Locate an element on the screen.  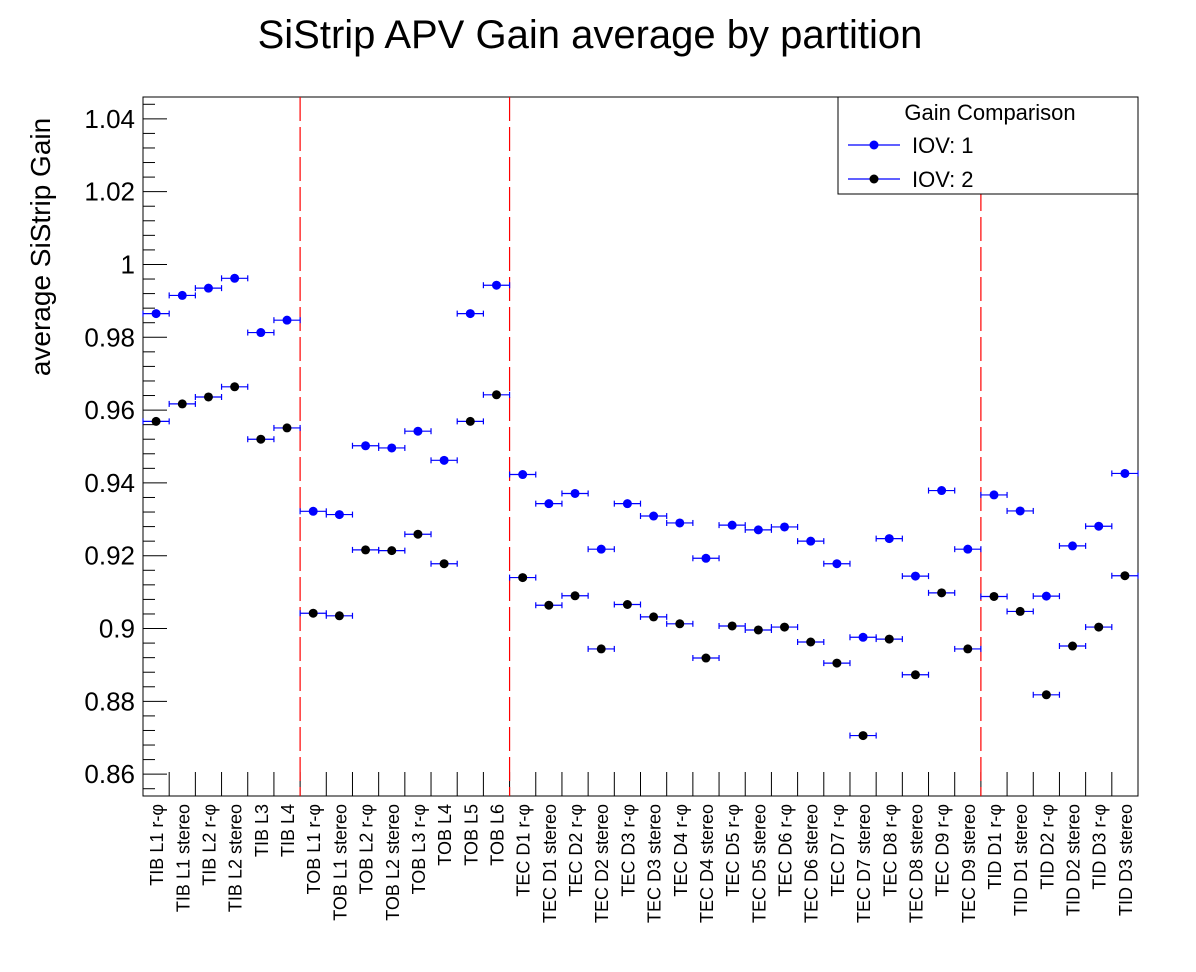
x-tick-label: TEC D1 r-φ is located at coordinates (524, 850).